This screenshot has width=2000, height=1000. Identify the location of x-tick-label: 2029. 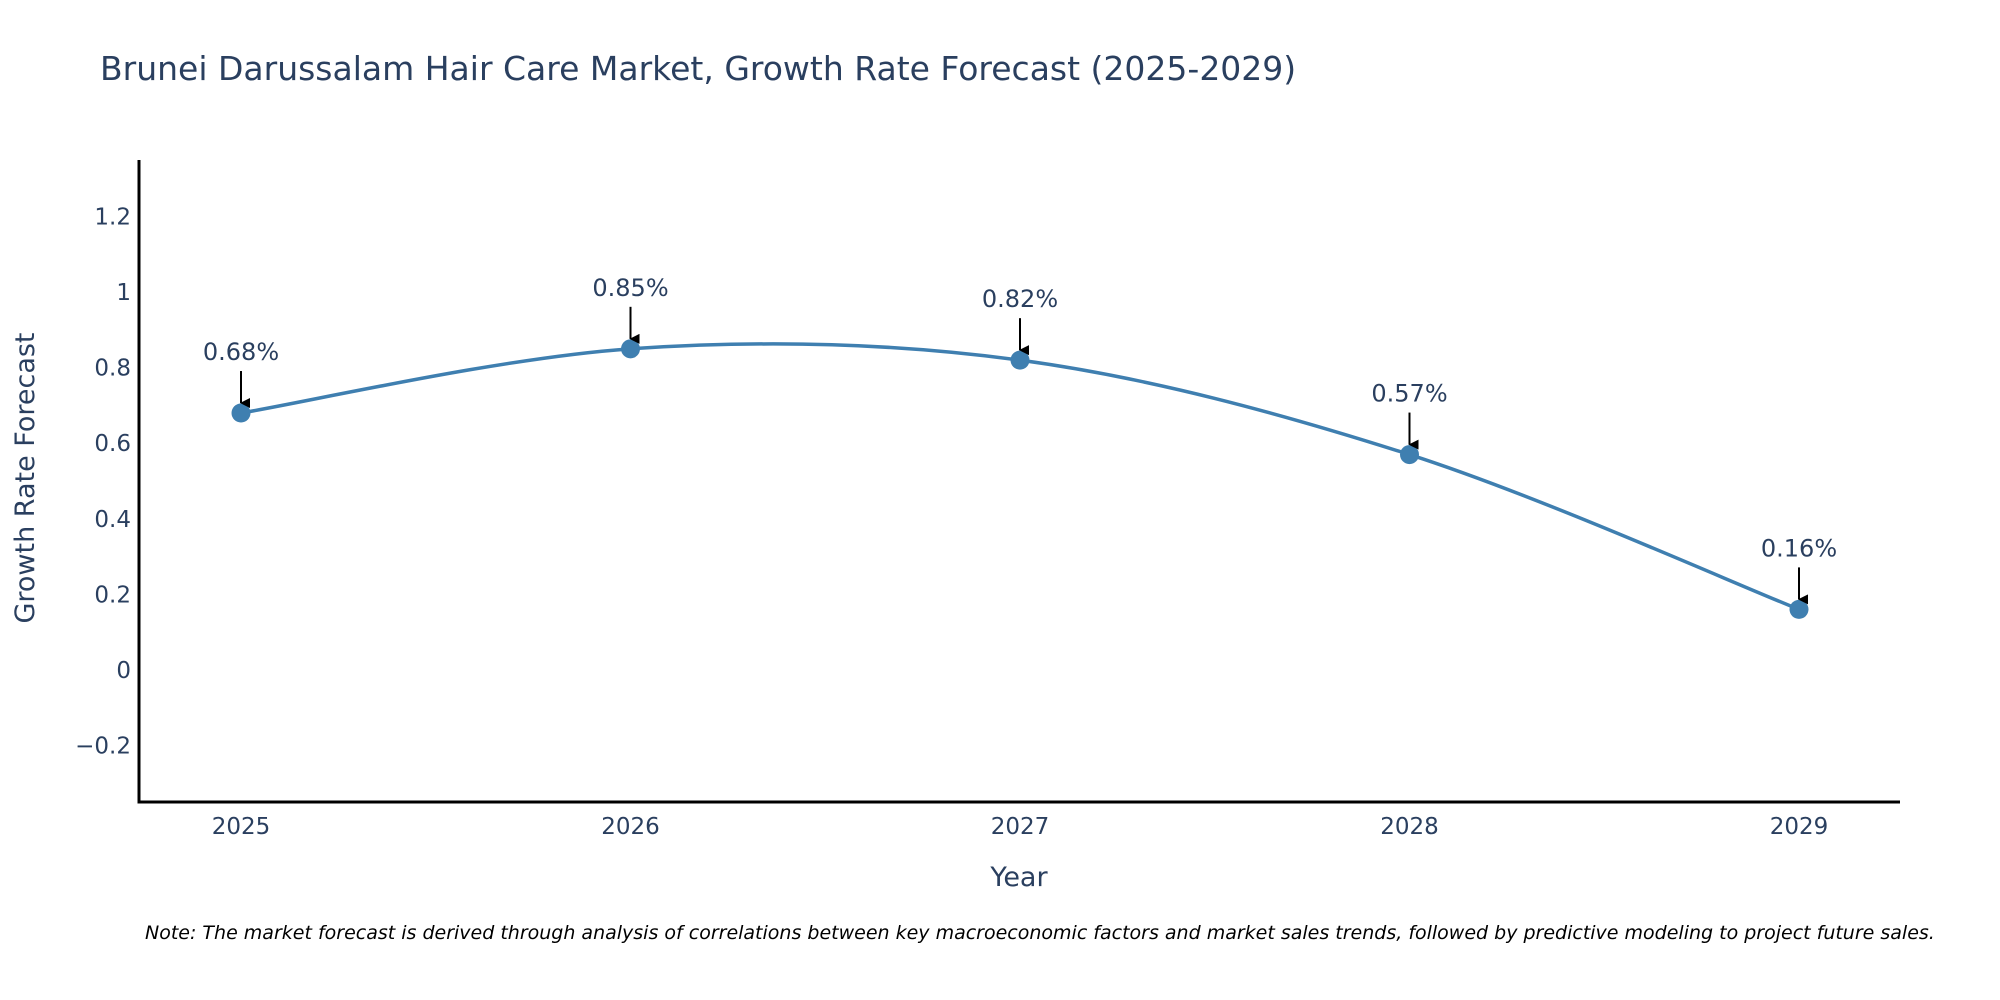
(1799, 827).